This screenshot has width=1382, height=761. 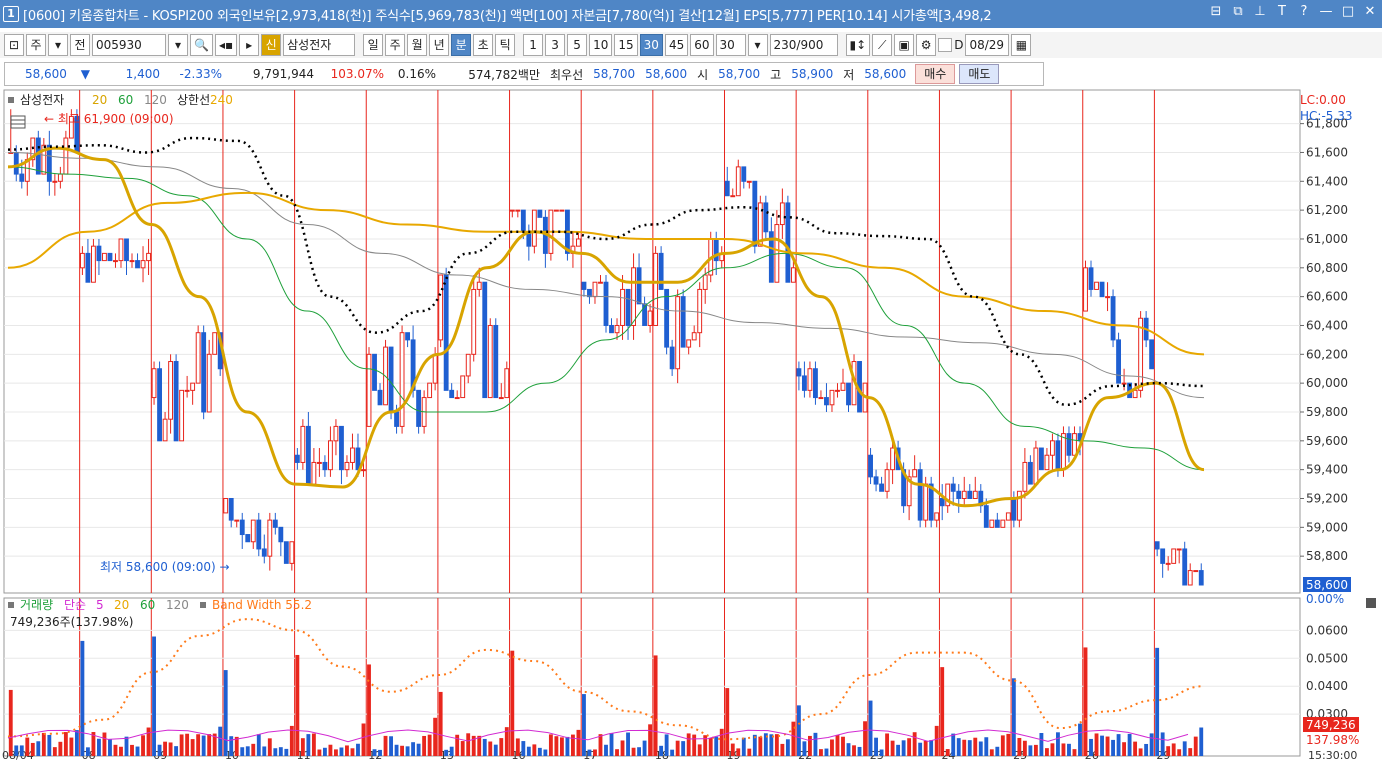 What do you see at coordinates (36, 45) in the screenshot?
I see `market-select: 주` at bounding box center [36, 45].